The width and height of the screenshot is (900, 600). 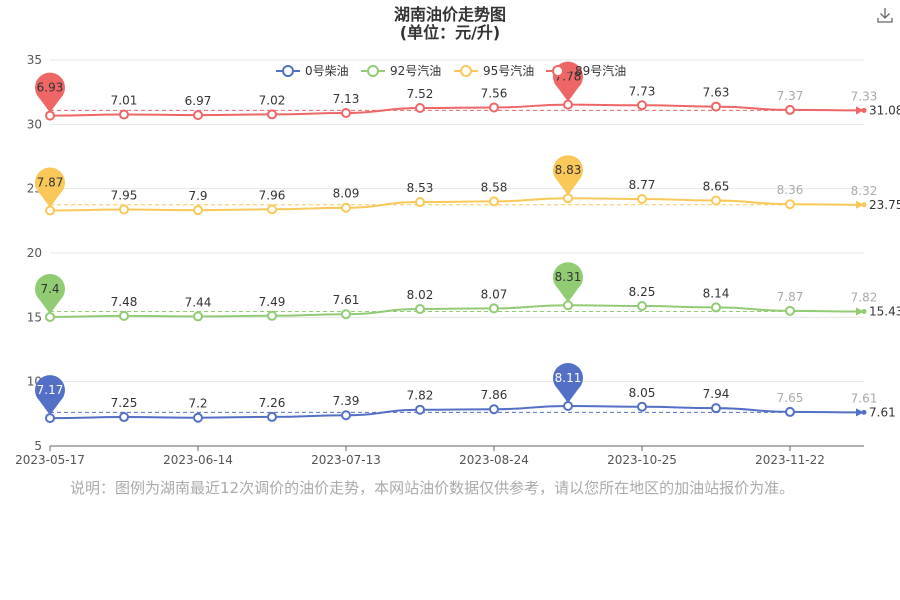 What do you see at coordinates (50, 460) in the screenshot?
I see `x-tick-label: 2023-05-17` at bounding box center [50, 460].